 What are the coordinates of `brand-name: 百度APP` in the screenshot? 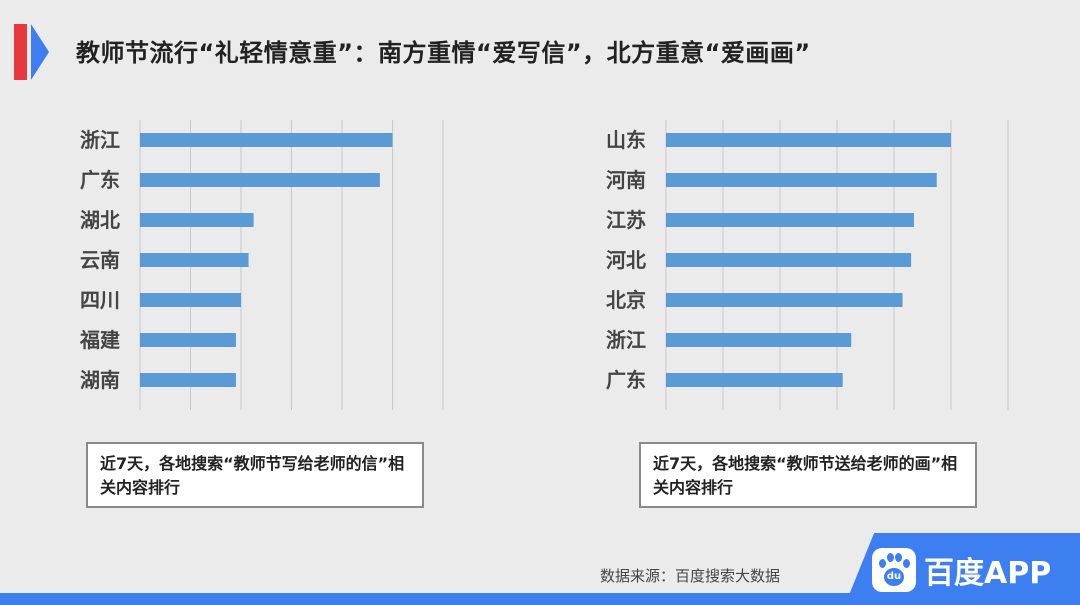 It's located at (988, 573).